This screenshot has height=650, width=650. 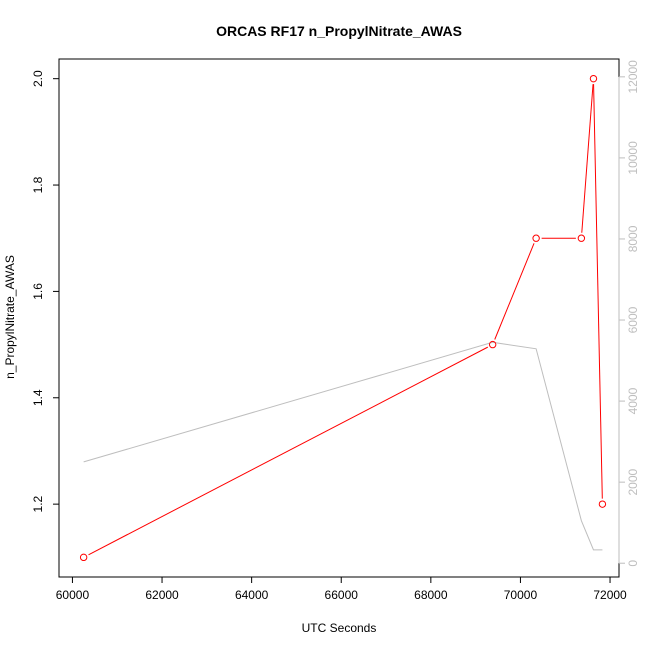 I want to click on y-tick-label: 1.8, so click(x=38, y=184).